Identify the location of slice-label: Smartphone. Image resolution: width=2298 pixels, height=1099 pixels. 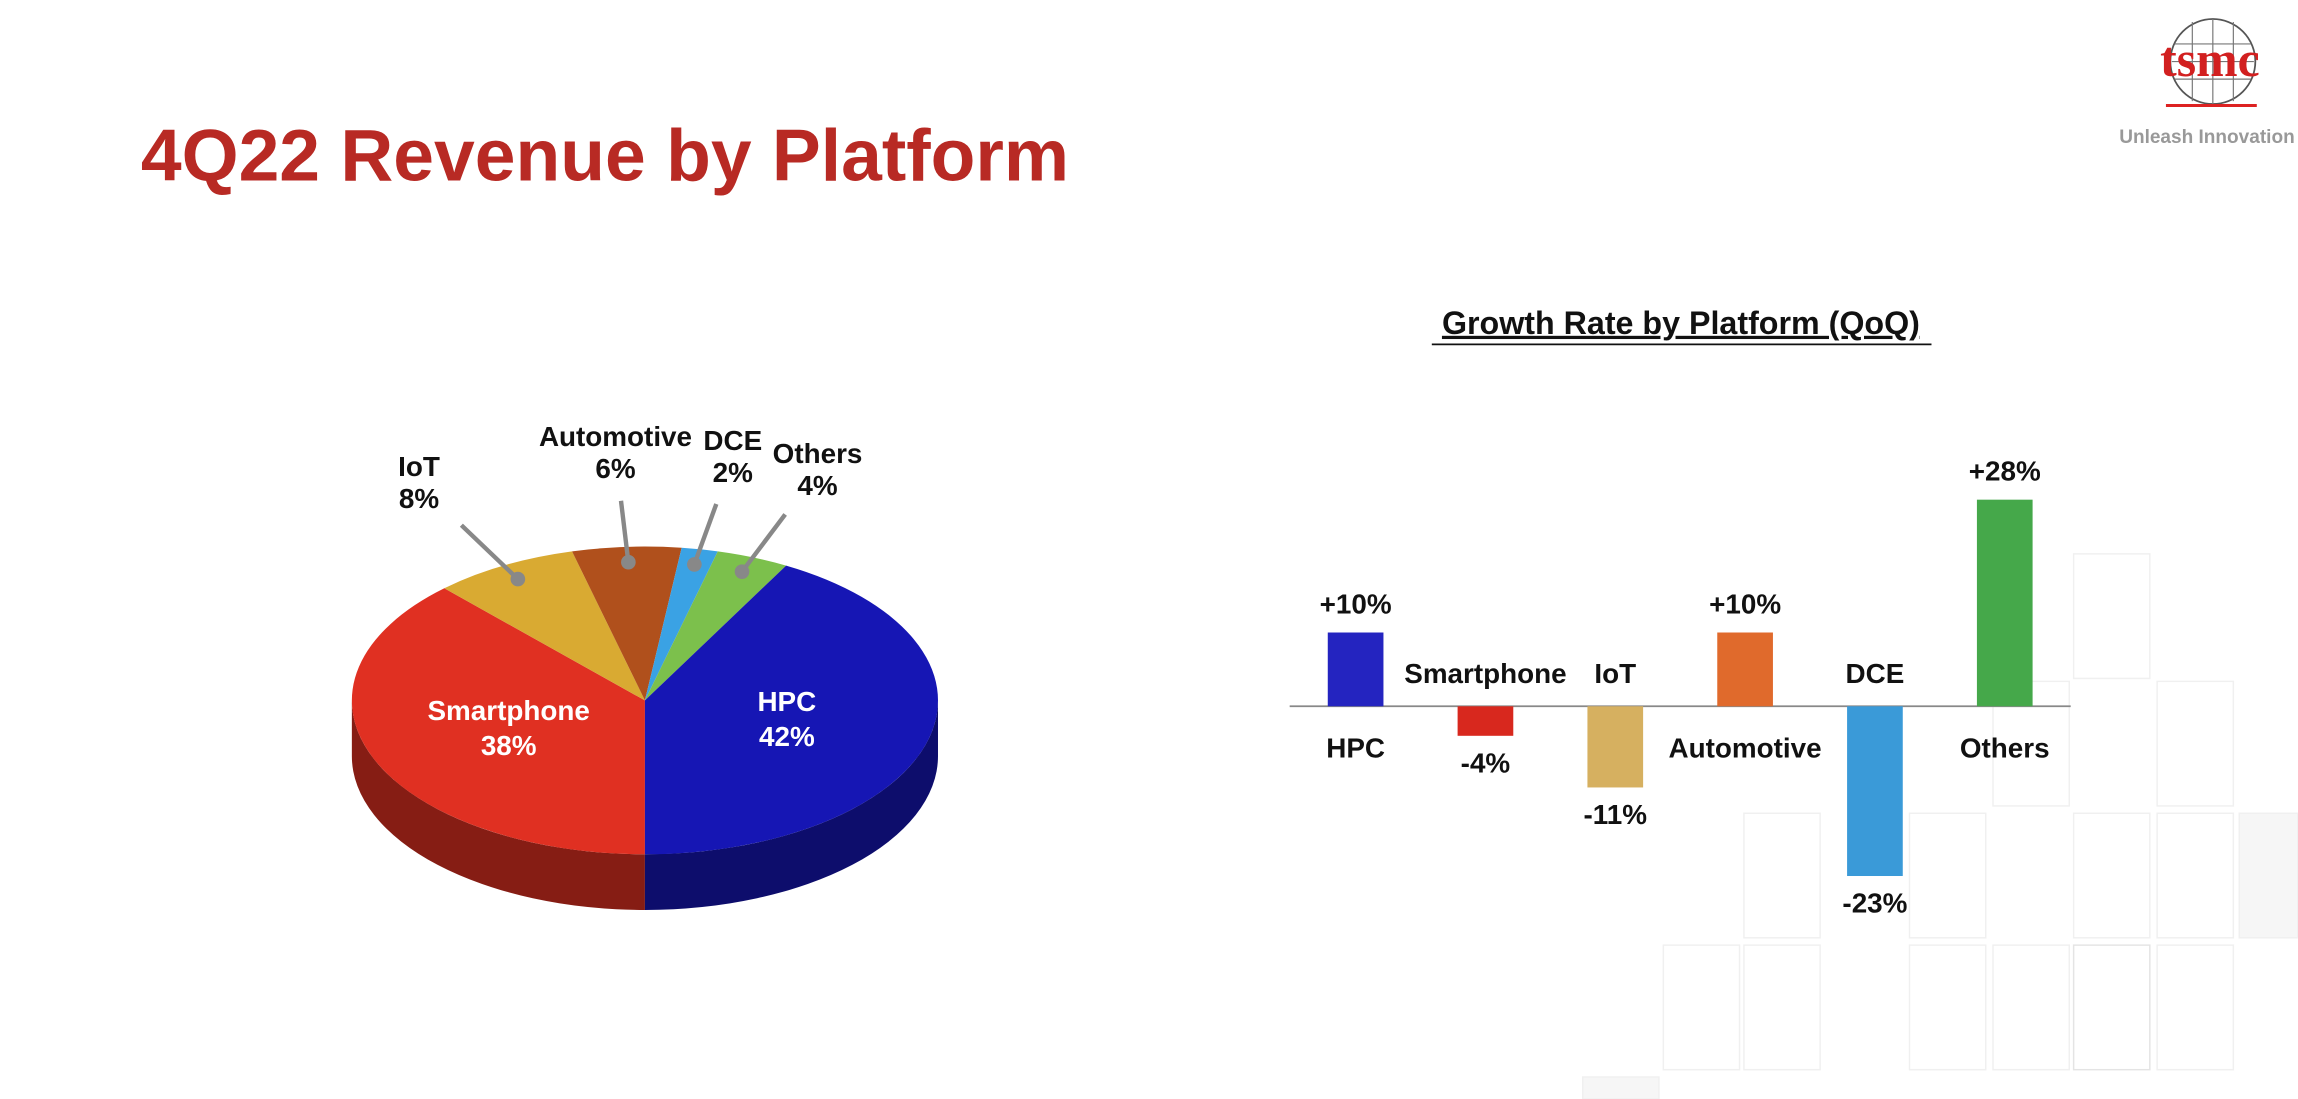
(509, 710).